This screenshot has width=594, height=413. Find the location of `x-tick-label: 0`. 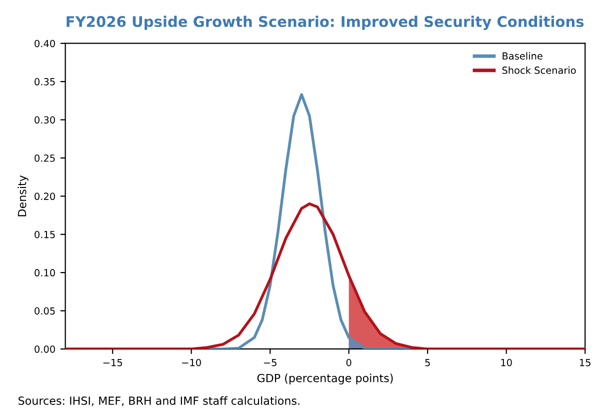

x-tick-label: 0 is located at coordinates (349, 362).